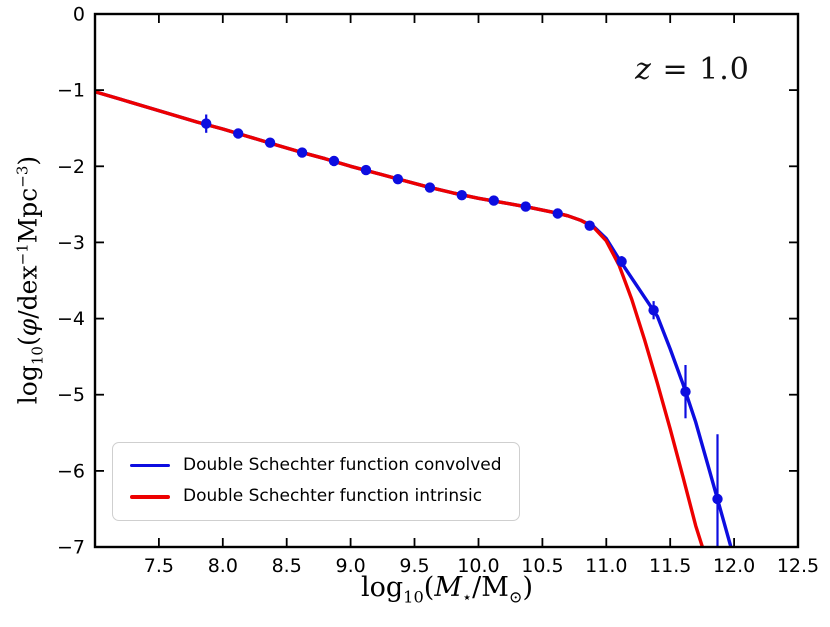 The width and height of the screenshot is (830, 627). I want to click on x-tick-label: 8.5, so click(287, 566).